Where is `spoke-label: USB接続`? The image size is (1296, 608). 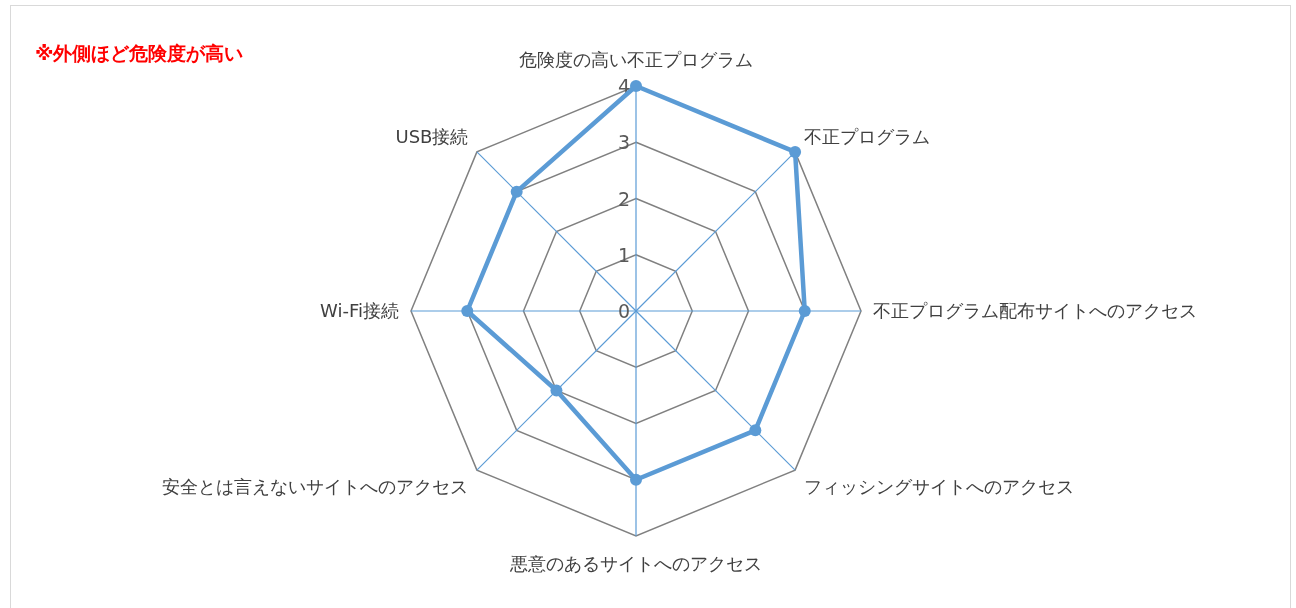
spoke-label: USB接続 is located at coordinates (432, 137).